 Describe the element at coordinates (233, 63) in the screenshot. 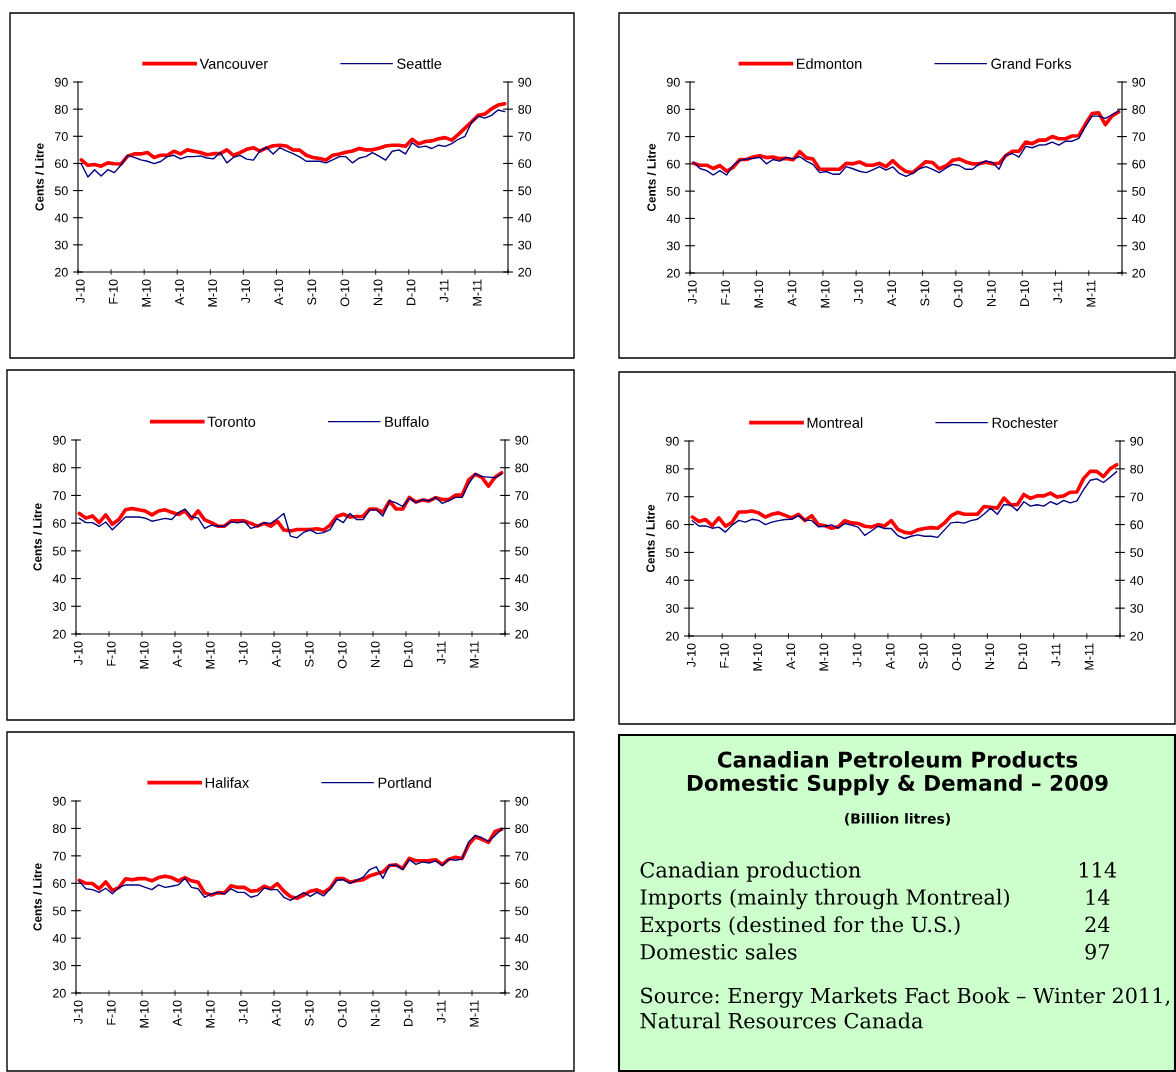

I see `legend-label: Vancouver` at that location.